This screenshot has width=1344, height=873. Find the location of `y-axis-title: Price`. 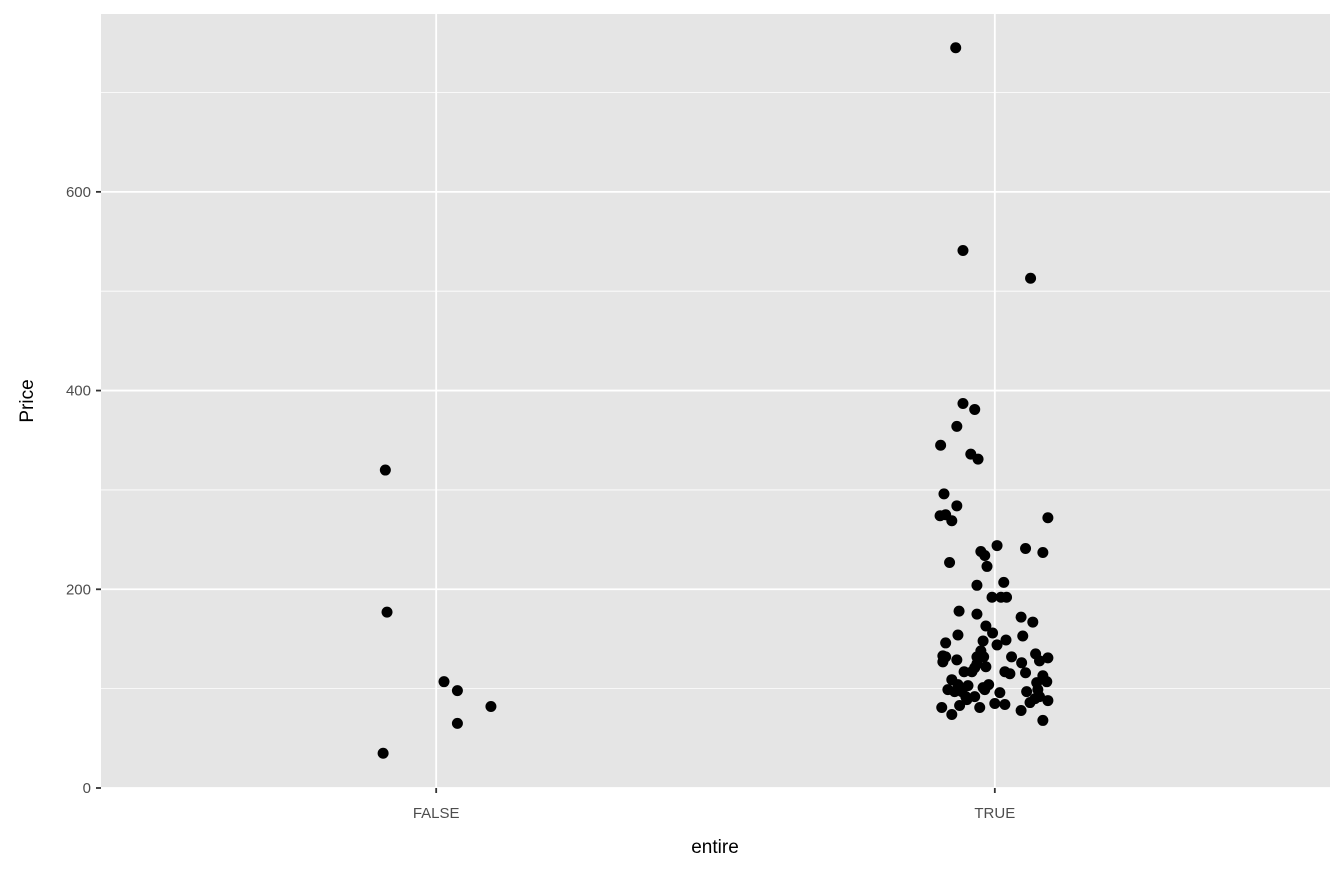

y-axis-title: Price is located at coordinates (27, 400).